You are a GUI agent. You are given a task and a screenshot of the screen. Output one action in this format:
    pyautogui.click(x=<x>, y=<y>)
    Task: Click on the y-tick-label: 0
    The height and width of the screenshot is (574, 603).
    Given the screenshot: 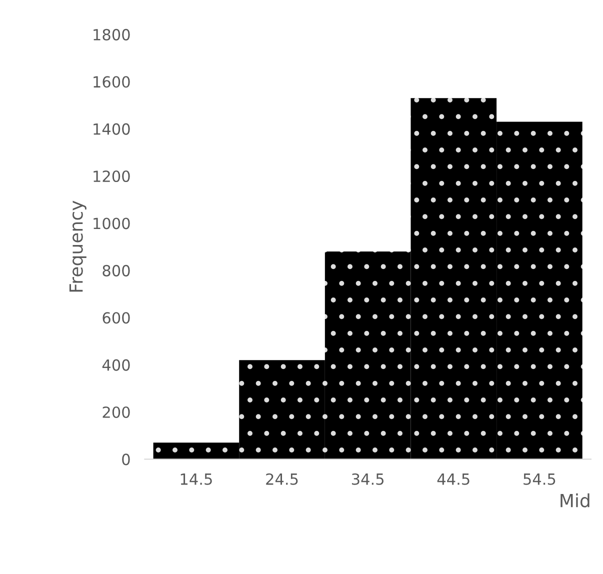 What is the action you would take?
    pyautogui.click(x=126, y=460)
    